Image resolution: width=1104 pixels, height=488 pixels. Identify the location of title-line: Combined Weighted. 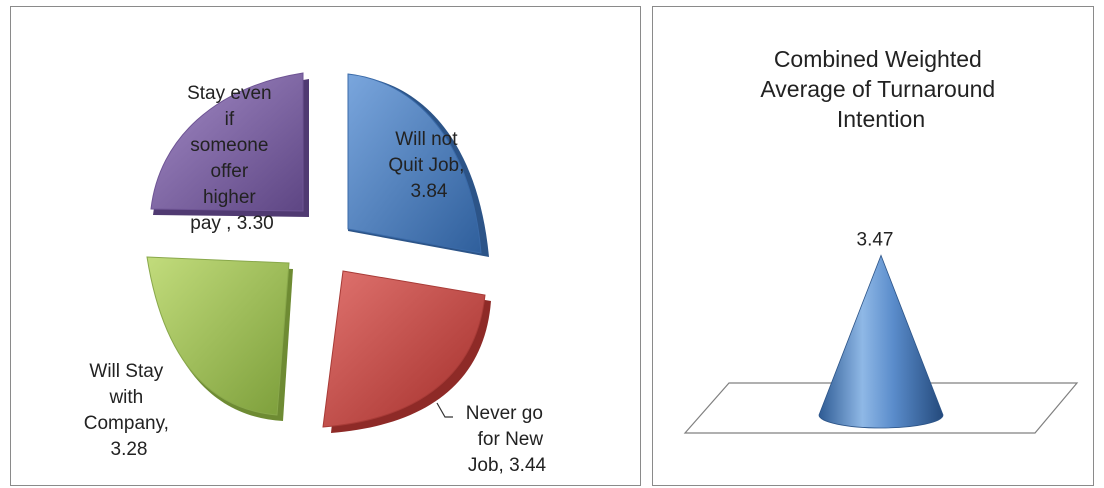
(878, 59).